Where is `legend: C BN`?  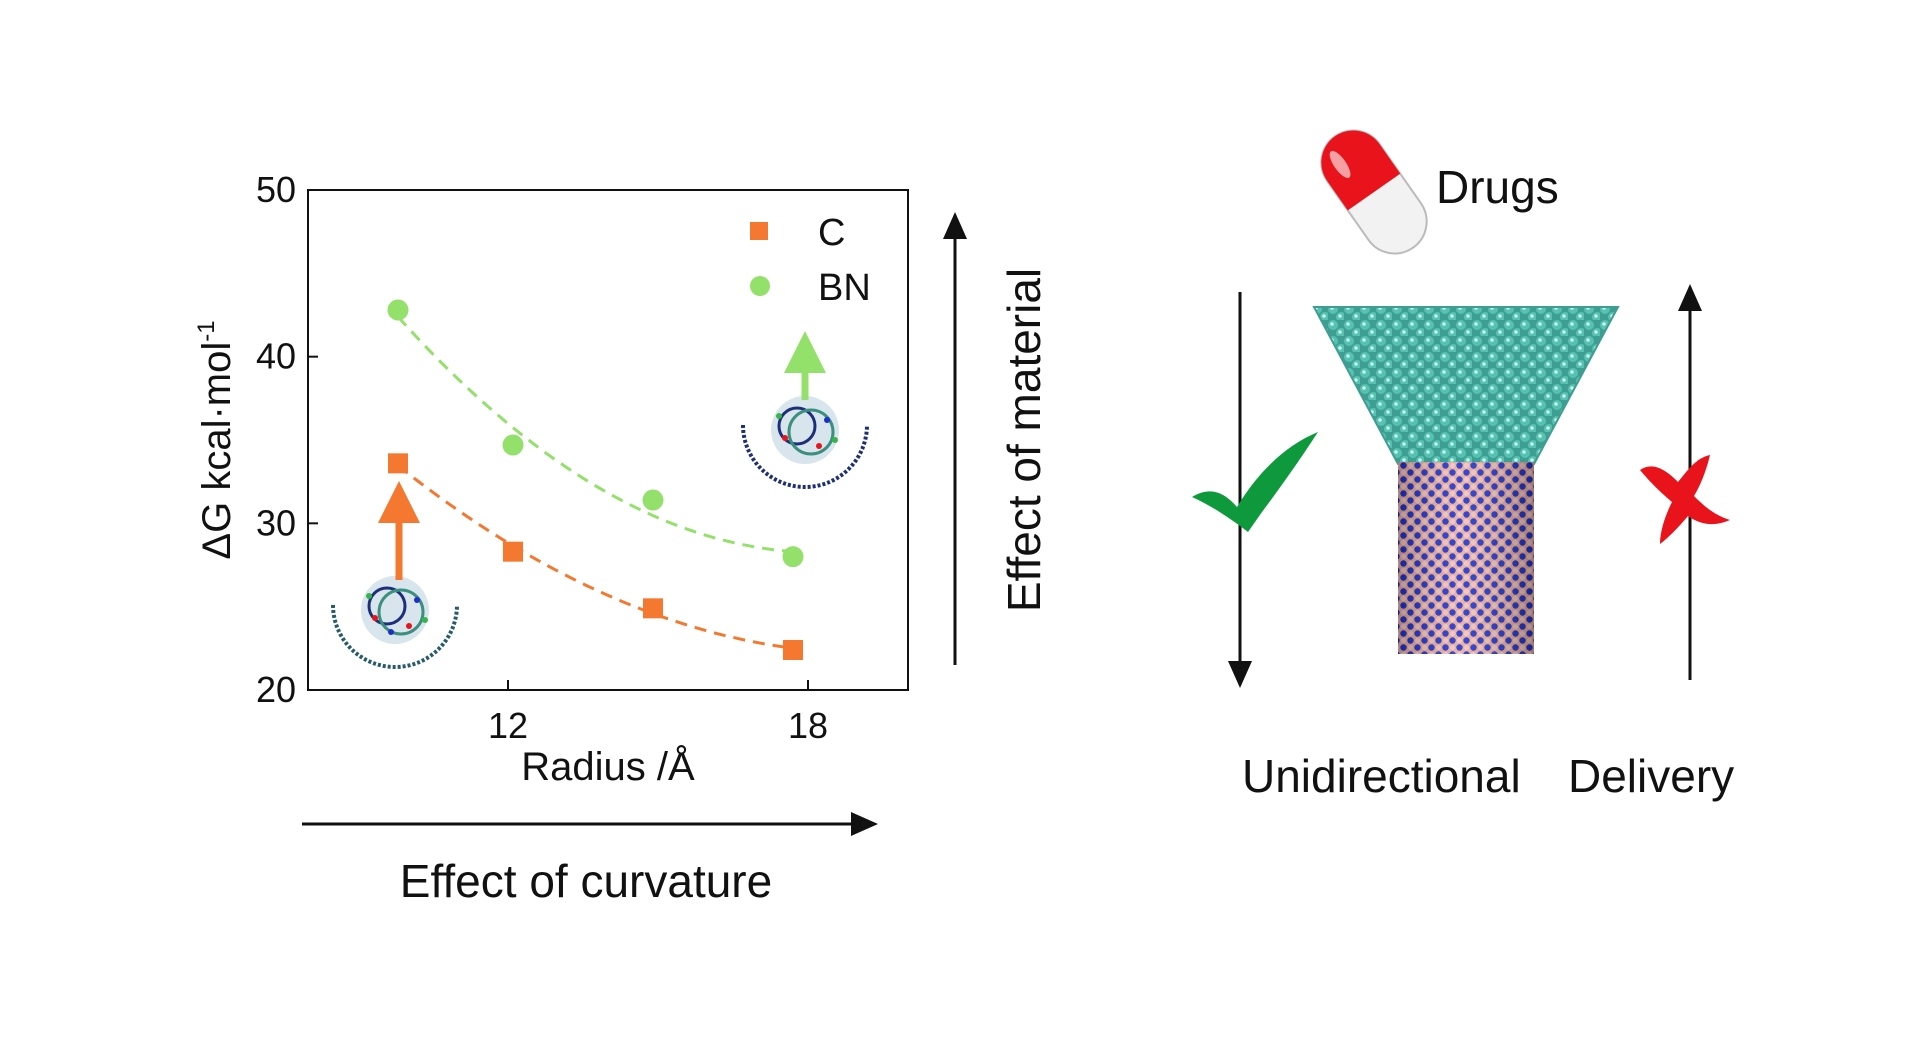 legend: C BN is located at coordinates (810, 260).